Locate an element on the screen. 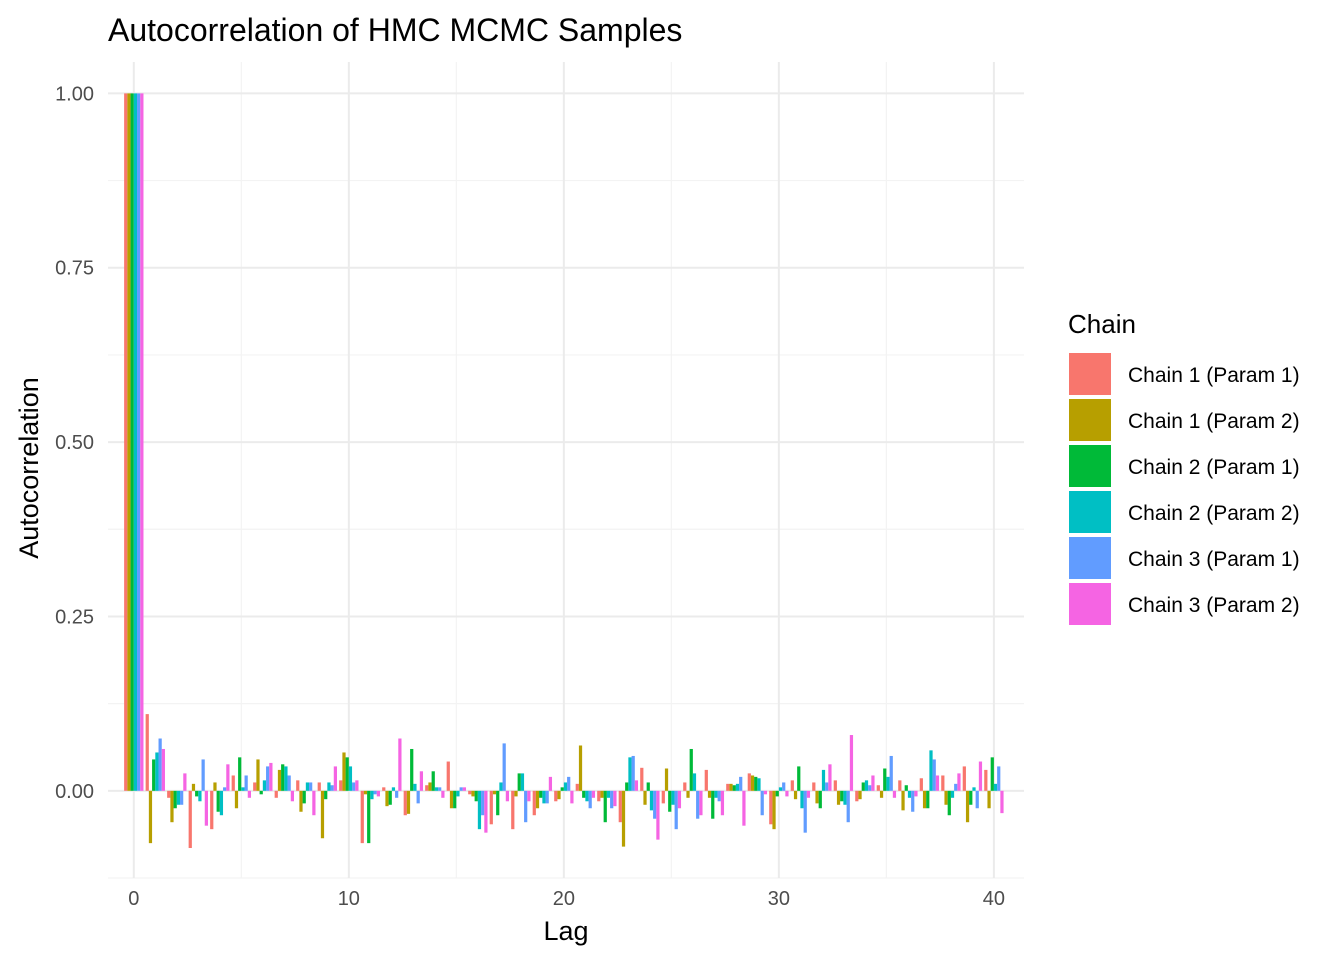 This screenshot has width=1344, height=960. x-tick-label: 30 is located at coordinates (779, 899).